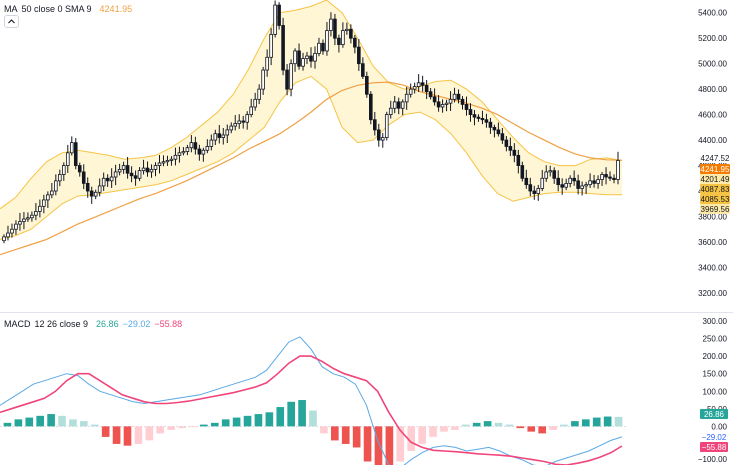 The image size is (733, 470). I want to click on price-badge-label: 4247.52, so click(715, 158).